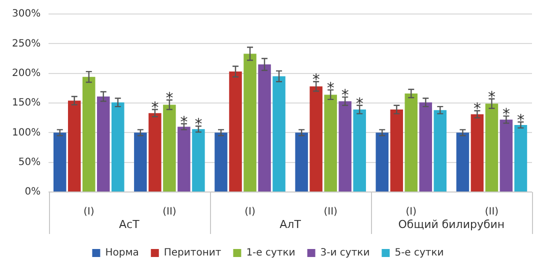 This screenshot has width=548, height=268. I want to click on y-tick-label: 150%, so click(26, 103).